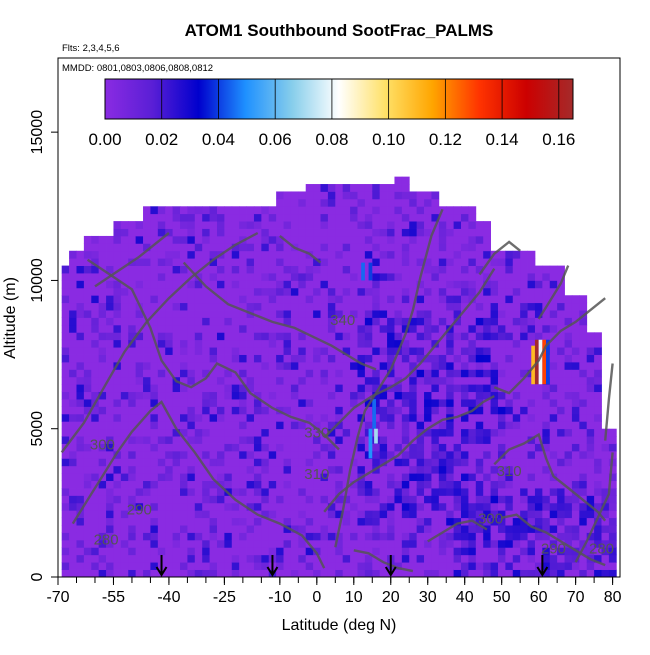  Describe the element at coordinates (553, 540) in the screenshot. I see `contour-line` at that location.